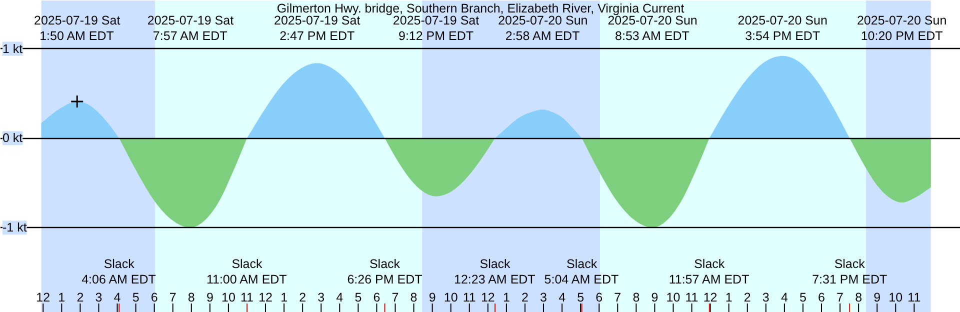 The image size is (960, 312). I want to click on y-tick-label: -1 kt, so click(15, 227).